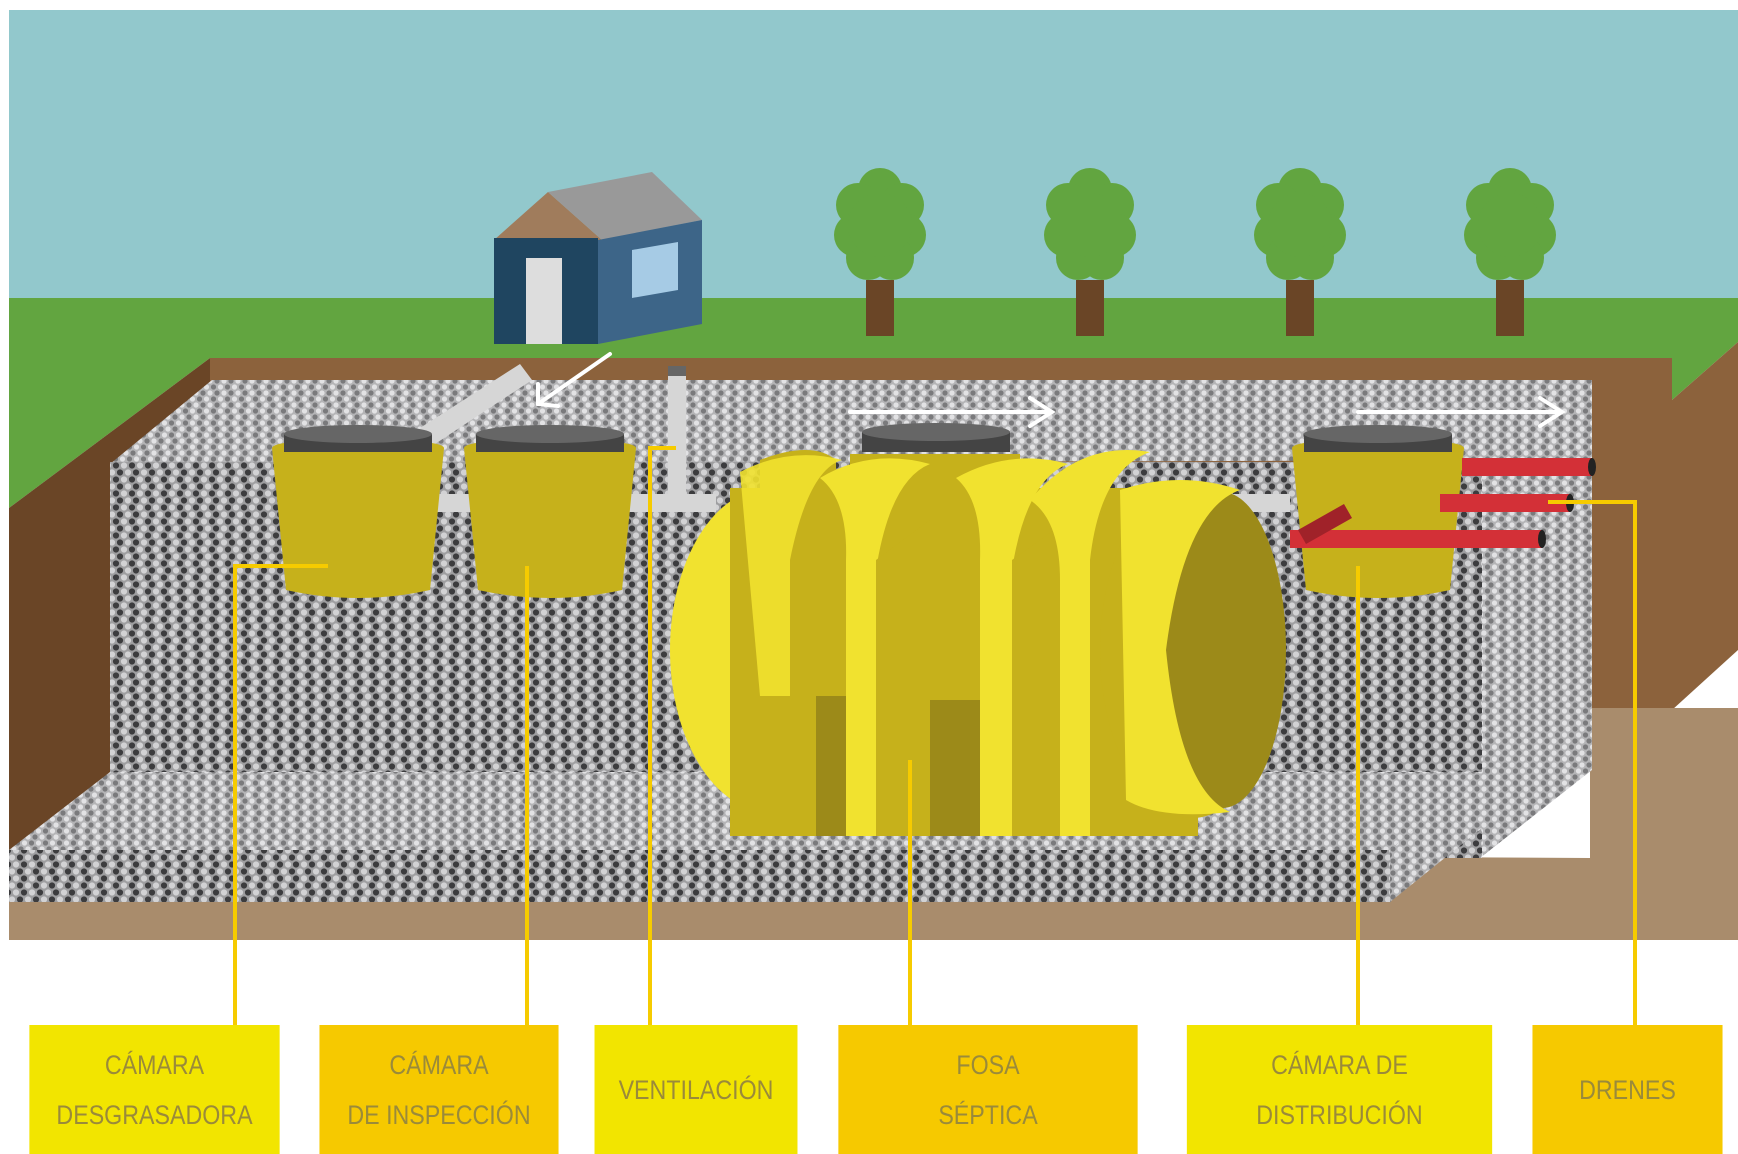  Describe the element at coordinates (550, 511) in the screenshot. I see `inspection-chamber` at that location.